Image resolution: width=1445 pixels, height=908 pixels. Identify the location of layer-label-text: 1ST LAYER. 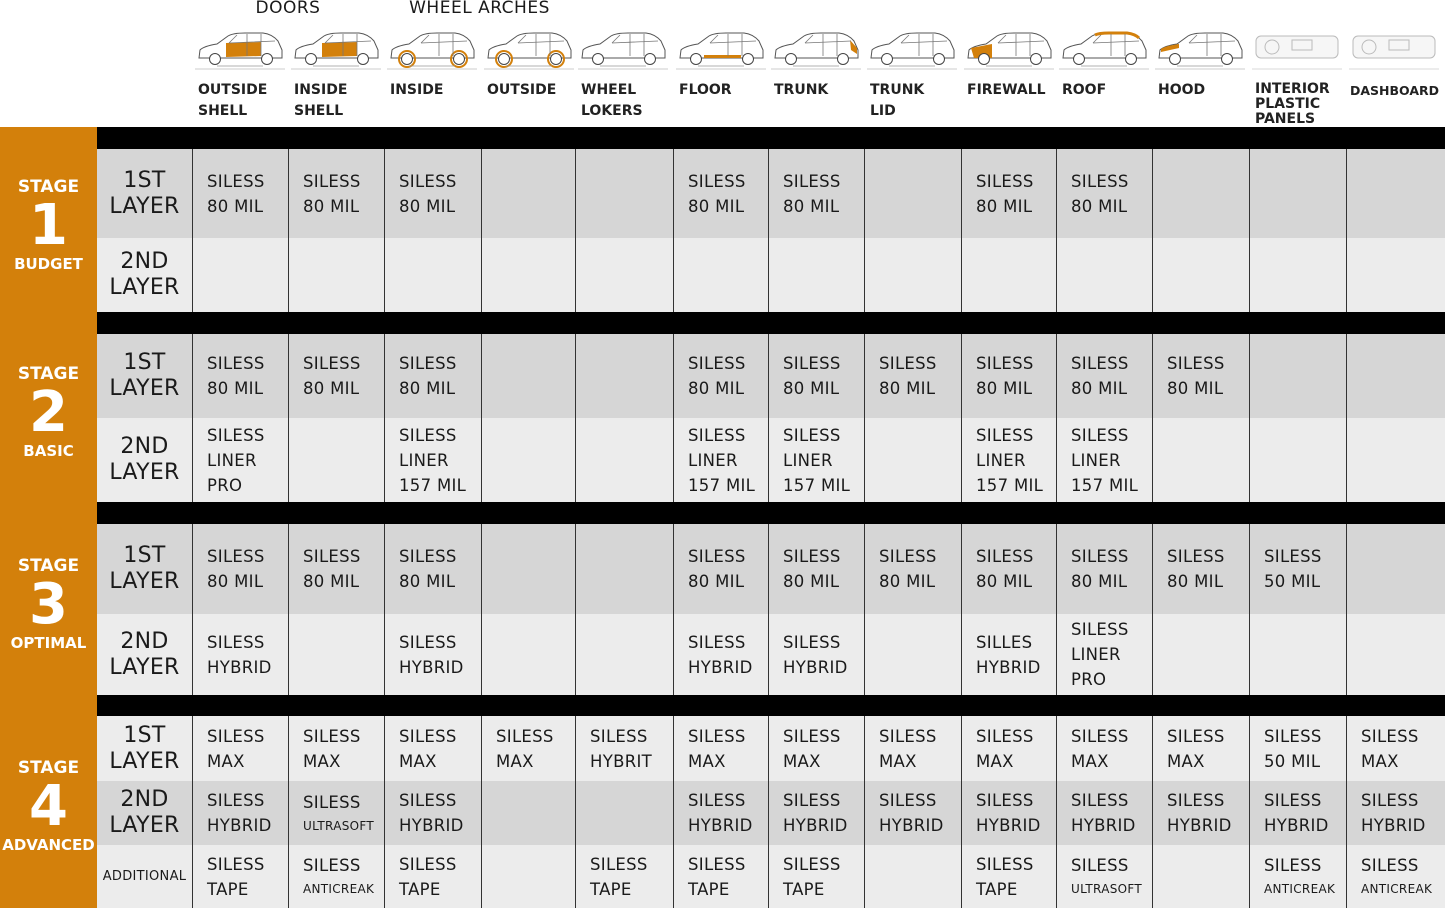
(144, 193).